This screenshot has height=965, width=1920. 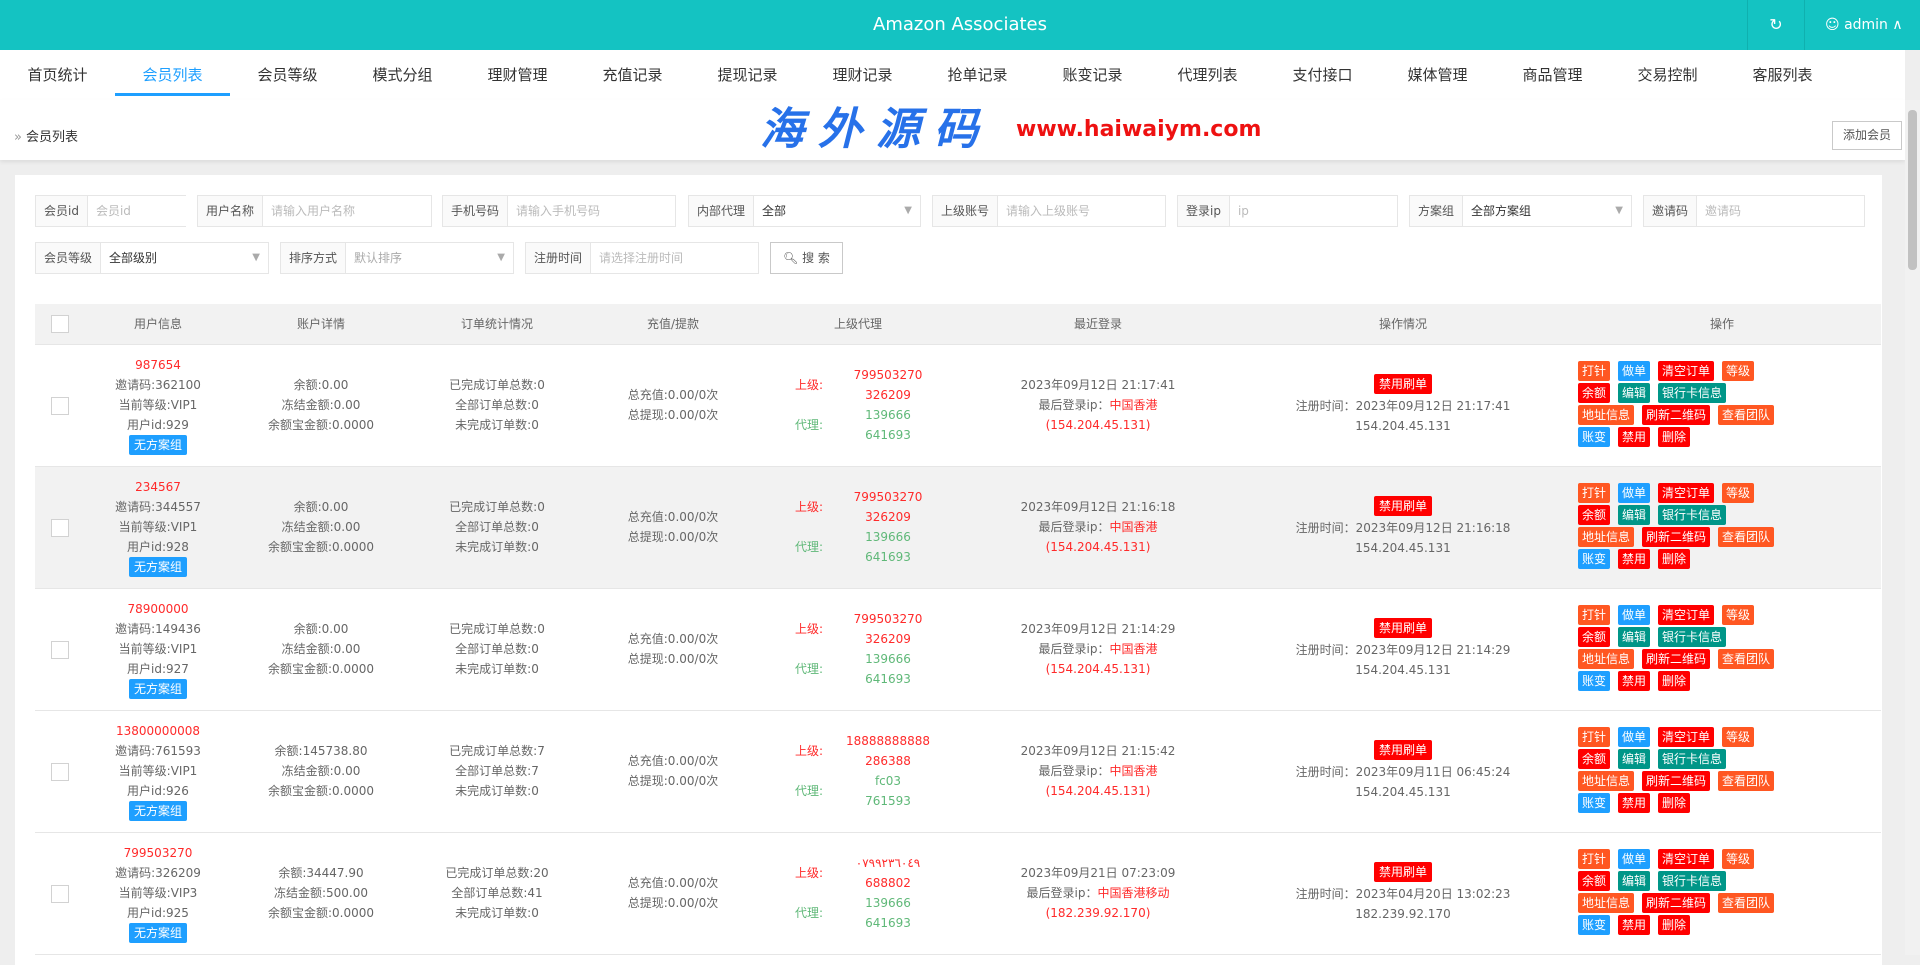 What do you see at coordinates (402, 75) in the screenshot?
I see `tab-3: 模式分组` at bounding box center [402, 75].